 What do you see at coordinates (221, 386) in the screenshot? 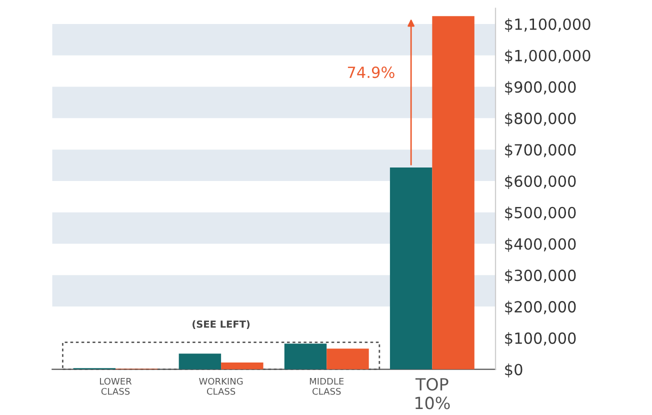
I see `x-tick-label: WORKING CLASS` at bounding box center [221, 386].